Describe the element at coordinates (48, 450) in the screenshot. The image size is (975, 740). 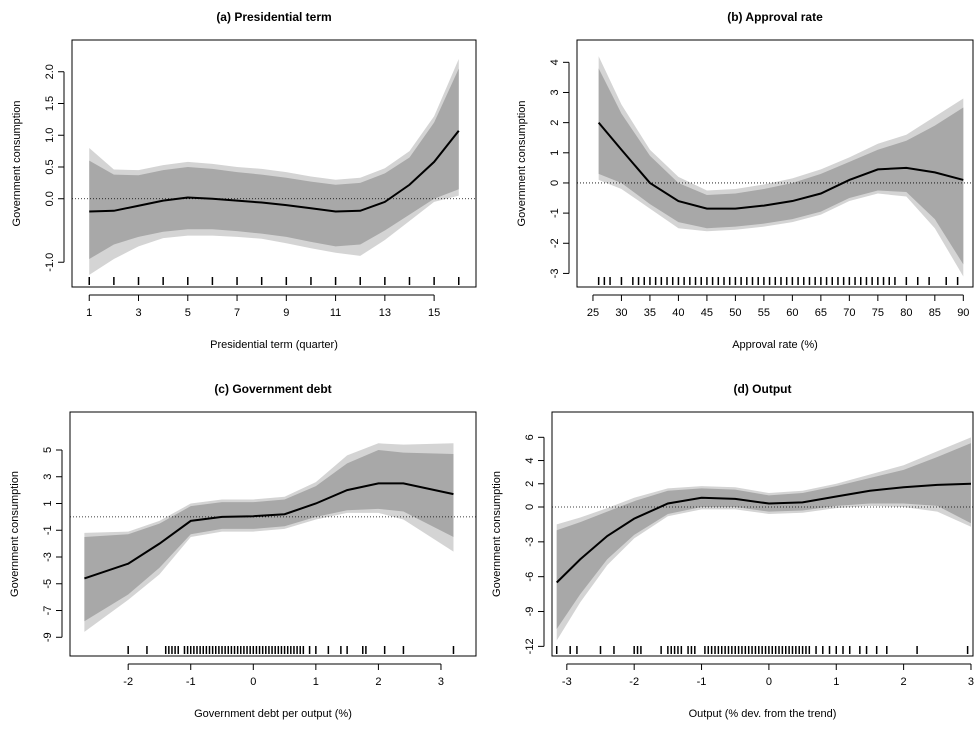
I see `y-tick-label: 5` at that location.